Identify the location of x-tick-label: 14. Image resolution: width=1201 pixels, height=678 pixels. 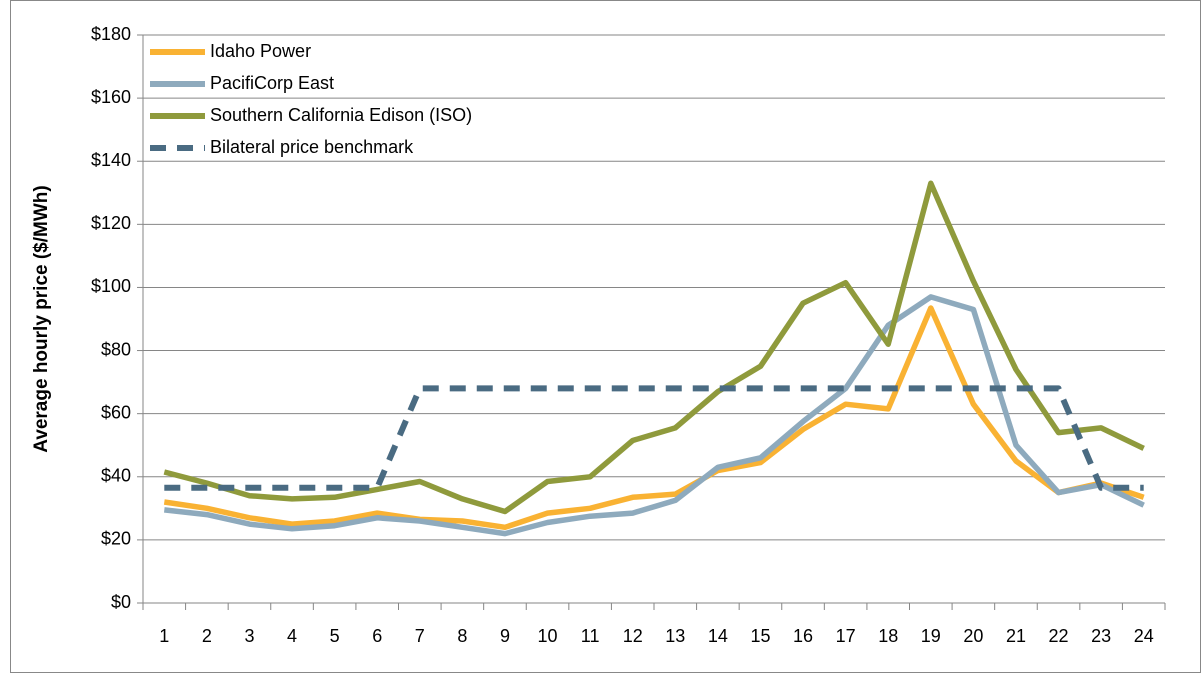
(718, 636).